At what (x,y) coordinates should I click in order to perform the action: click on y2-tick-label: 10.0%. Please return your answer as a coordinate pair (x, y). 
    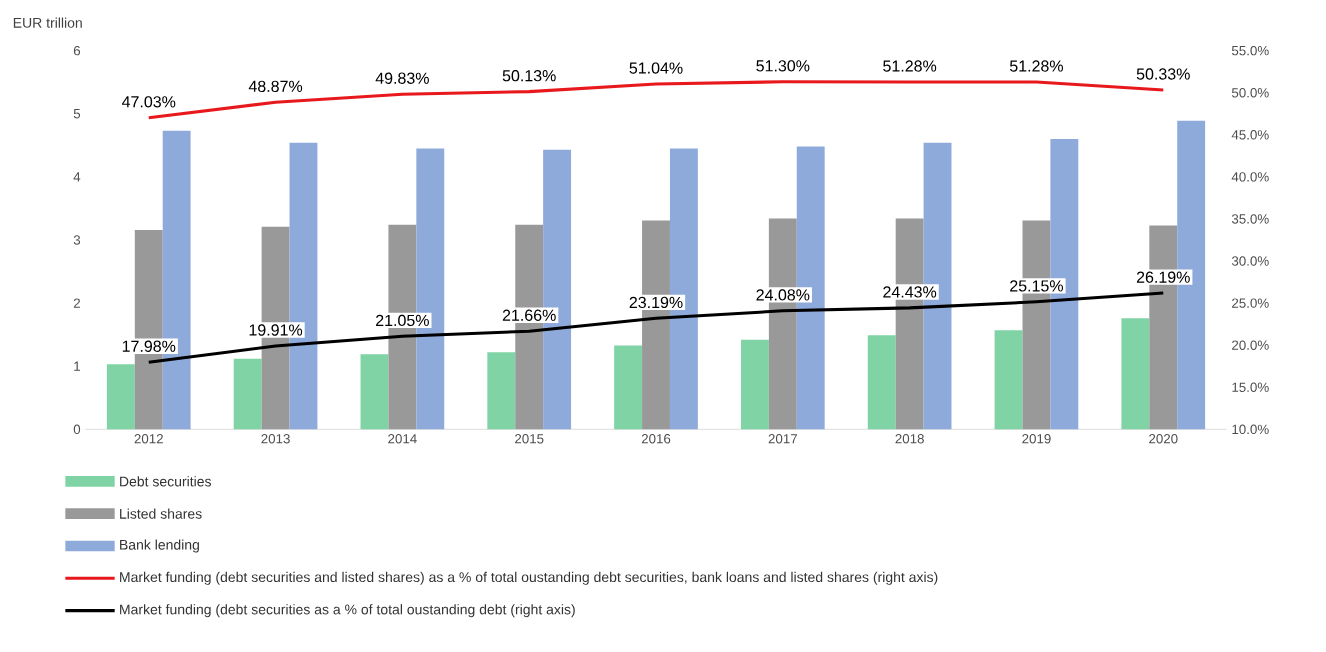
    Looking at the image, I should click on (1250, 429).